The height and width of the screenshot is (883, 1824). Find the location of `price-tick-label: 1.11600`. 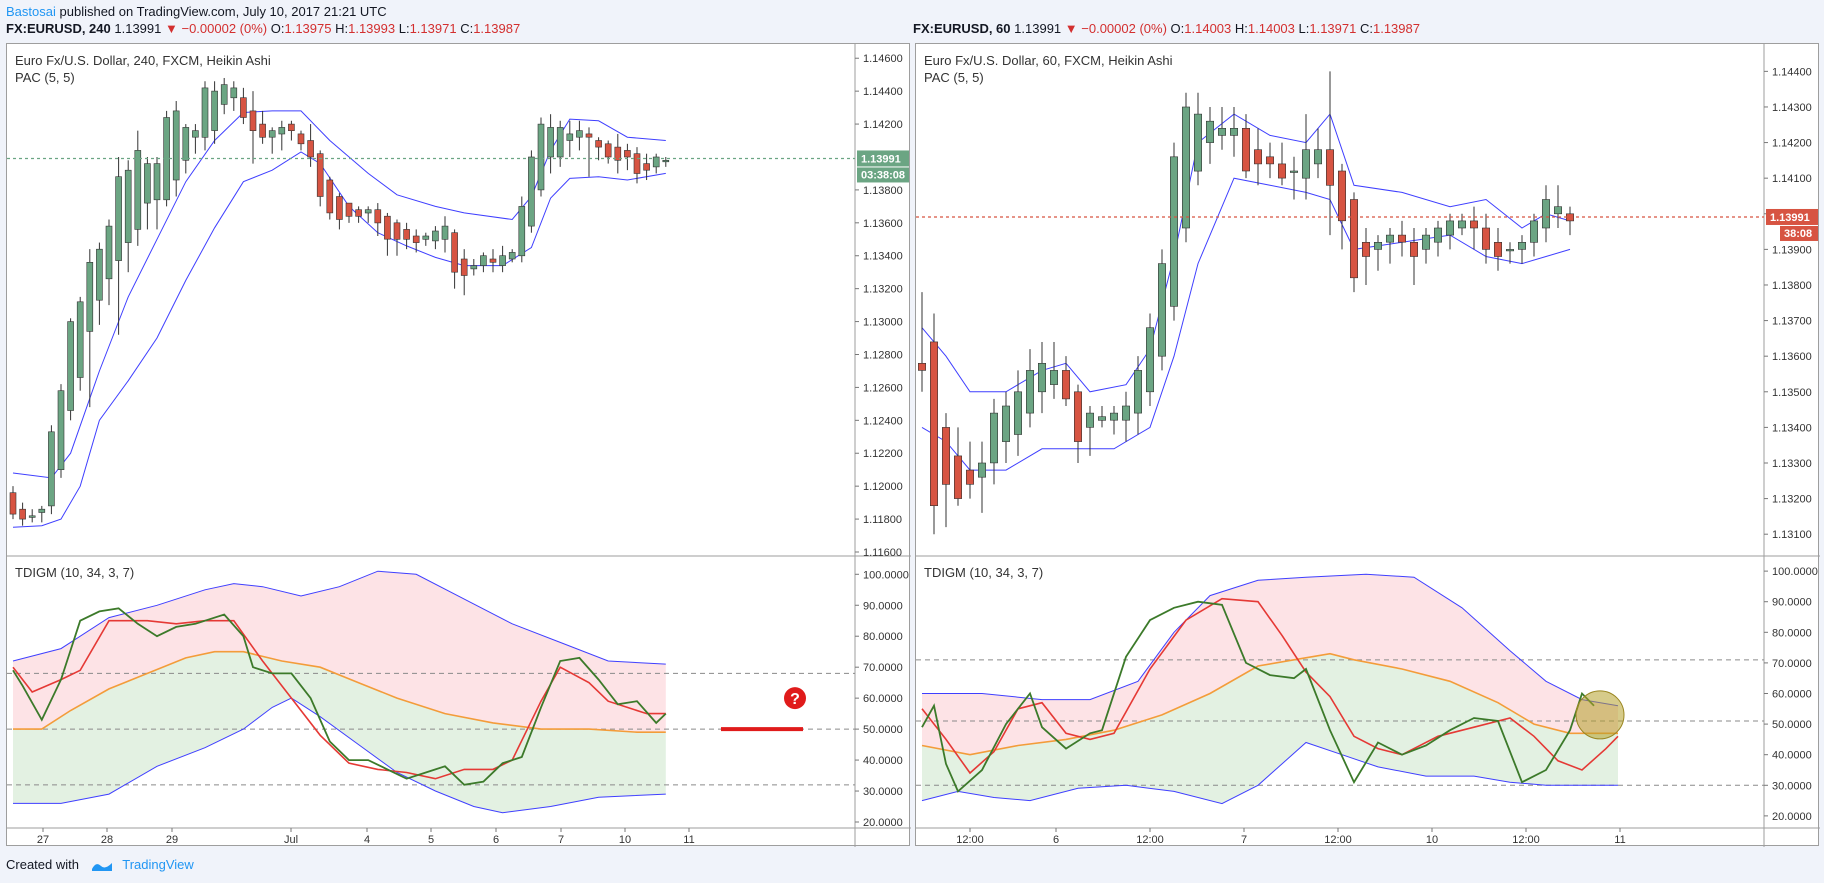

price-tick-label: 1.11600 is located at coordinates (882, 553).